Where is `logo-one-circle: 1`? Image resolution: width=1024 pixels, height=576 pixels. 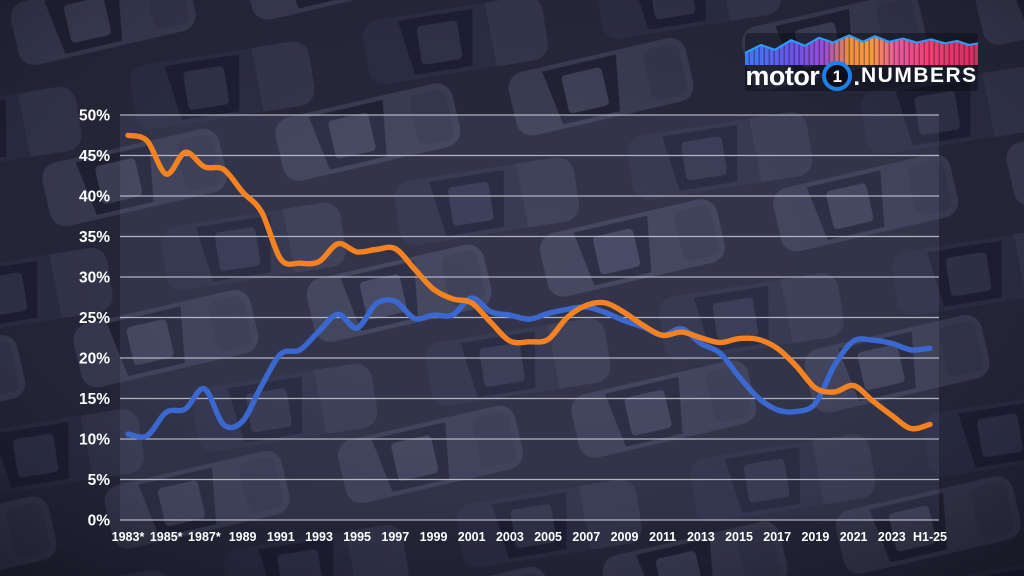 logo-one-circle: 1 is located at coordinates (837, 76).